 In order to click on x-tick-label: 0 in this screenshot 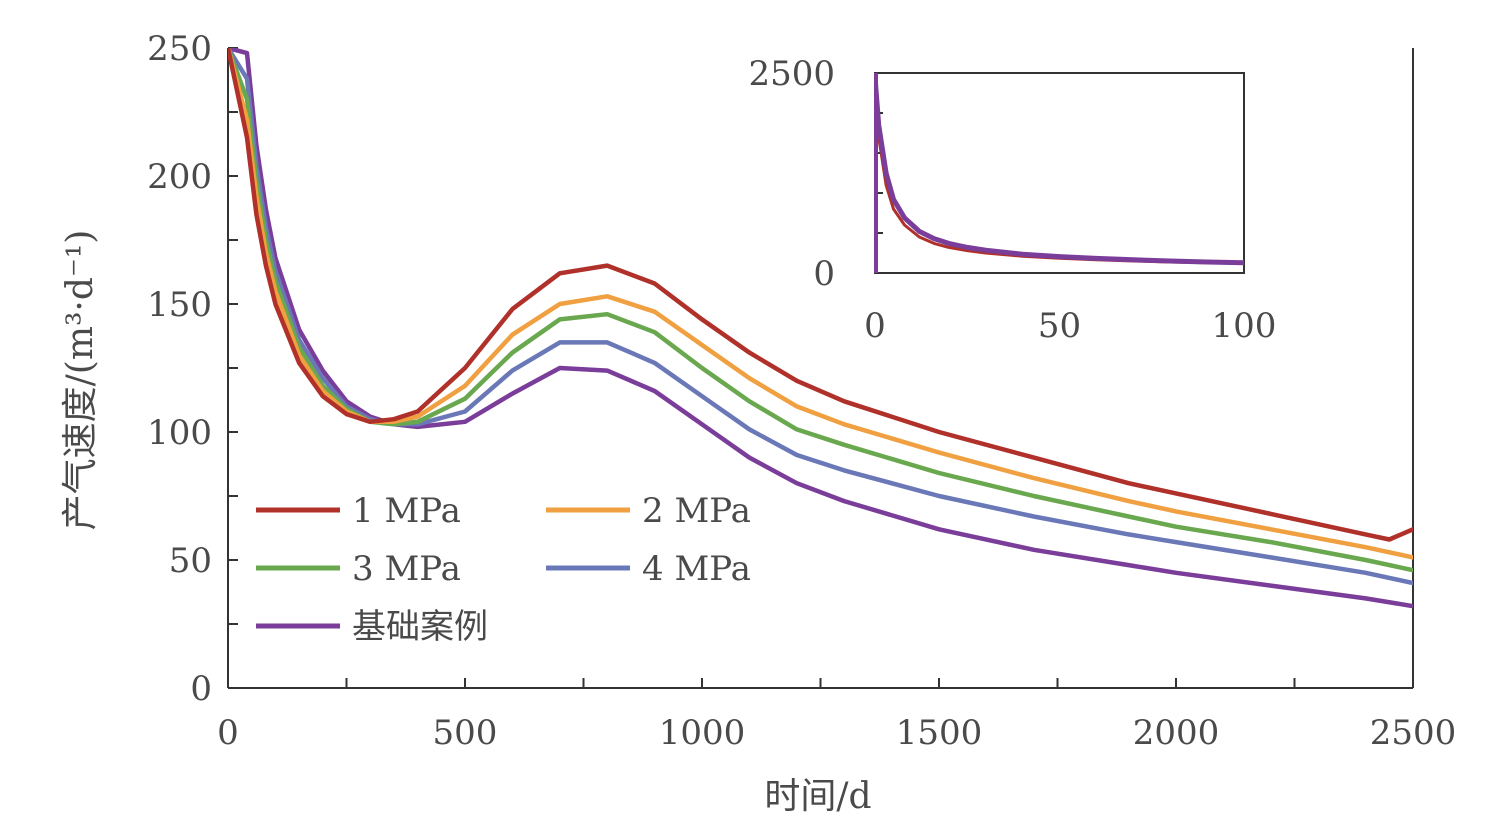, I will do `click(228, 733)`.